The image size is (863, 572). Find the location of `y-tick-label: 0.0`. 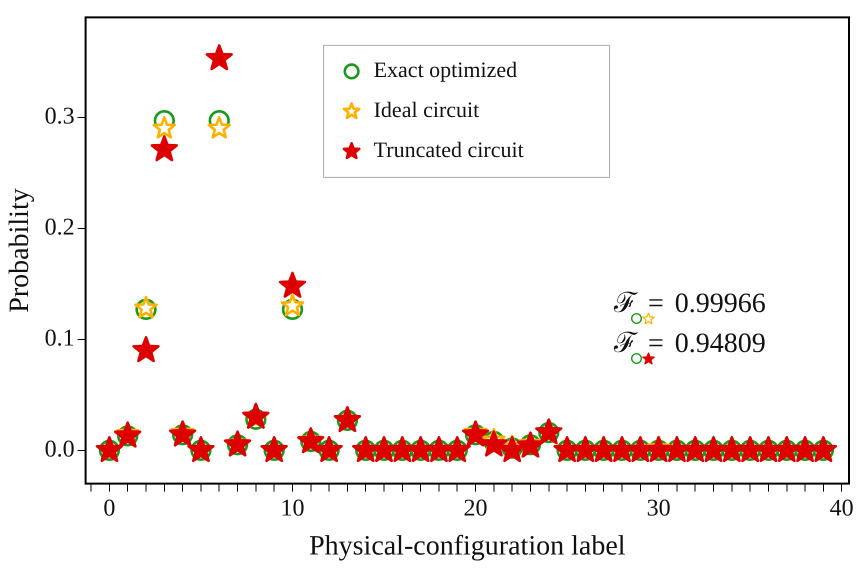

y-tick-label: 0.0 is located at coordinates (59, 449).